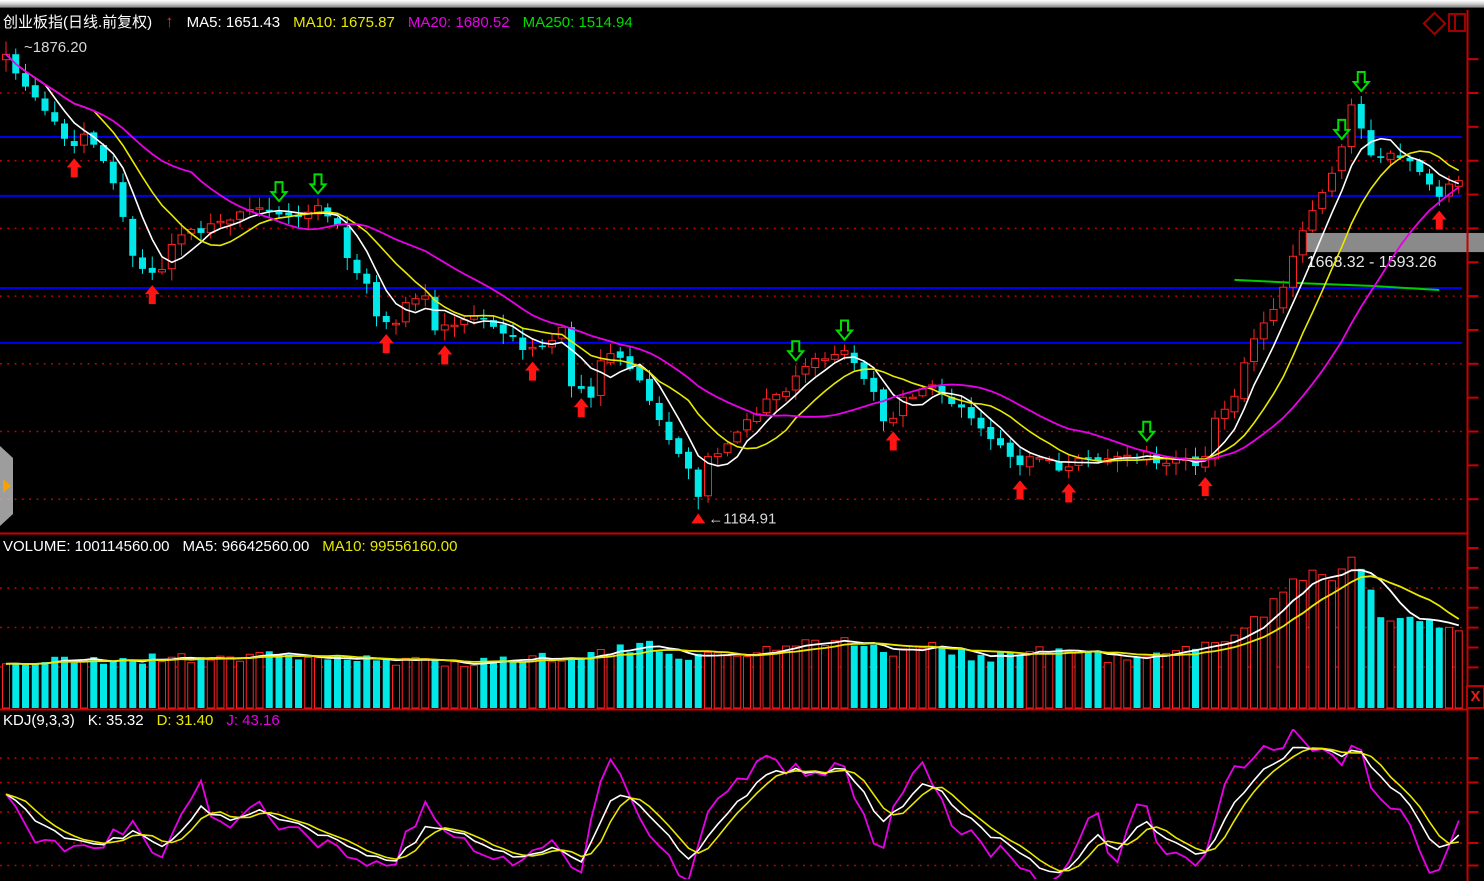 The height and width of the screenshot is (881, 1484). What do you see at coordinates (185, 720) in the screenshot?
I see `kdj-d-label: D: 31.40` at bounding box center [185, 720].